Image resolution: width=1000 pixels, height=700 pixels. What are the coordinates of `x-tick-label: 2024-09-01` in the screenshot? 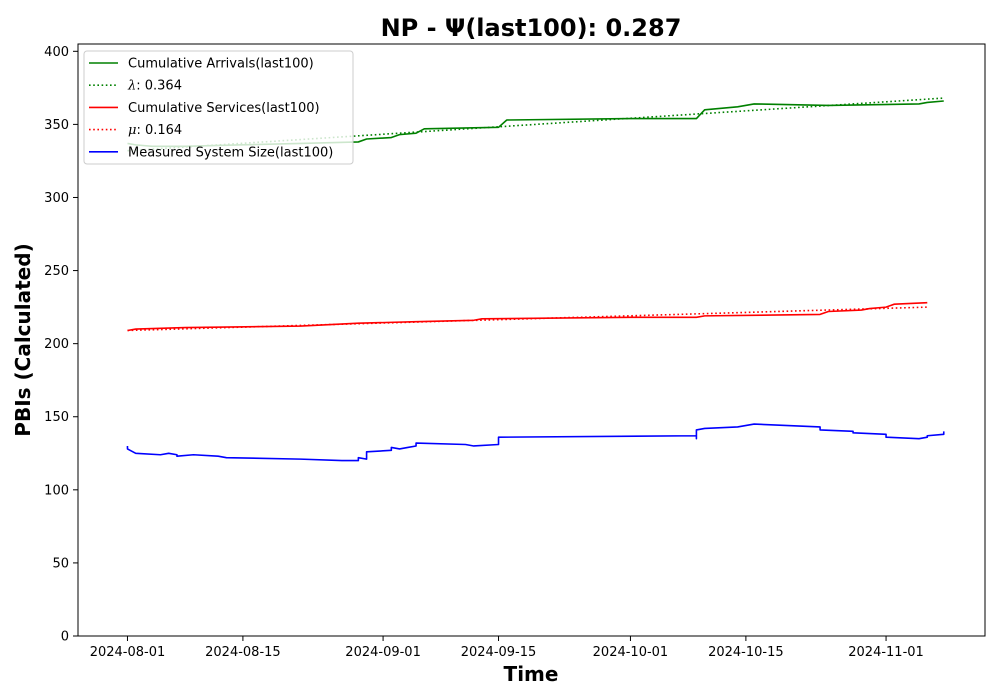 It's located at (383, 652).